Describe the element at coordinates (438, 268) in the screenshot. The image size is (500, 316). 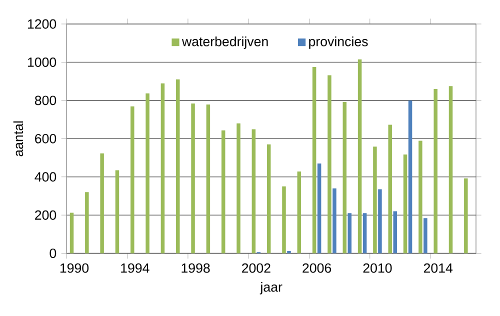
I see `x-tick-label: 2014` at that location.